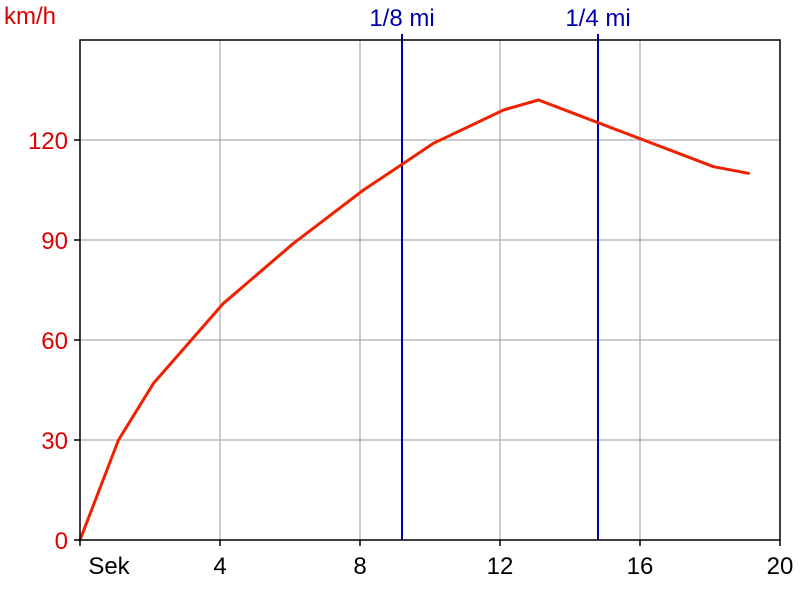 This screenshot has width=800, height=600. What do you see at coordinates (48, 141) in the screenshot?
I see `y-tick-label: 120` at bounding box center [48, 141].